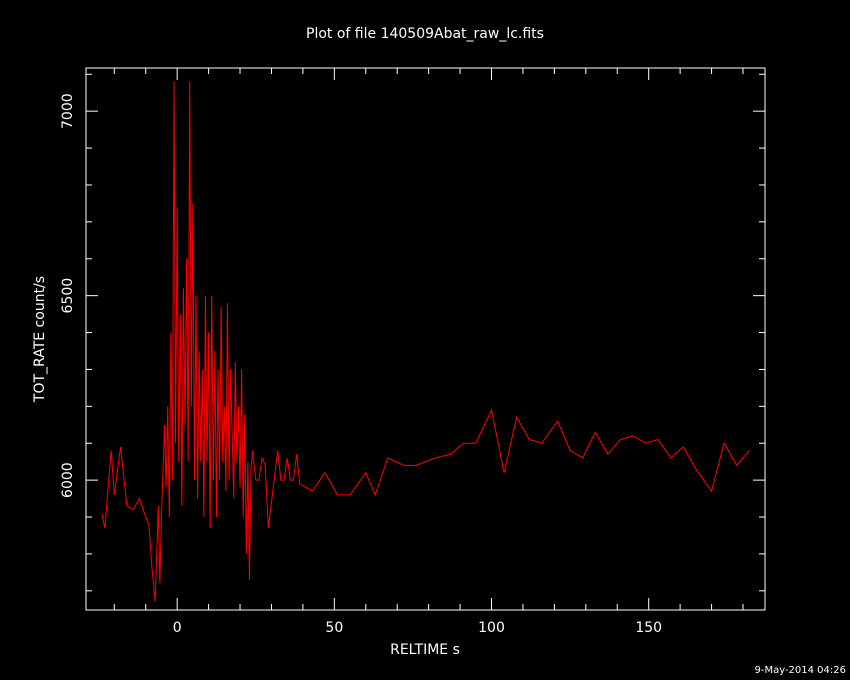 Image resolution: width=850 pixels, height=680 pixels. What do you see at coordinates (425, 650) in the screenshot?
I see `x-axis-label: RELTIME s` at bounding box center [425, 650].